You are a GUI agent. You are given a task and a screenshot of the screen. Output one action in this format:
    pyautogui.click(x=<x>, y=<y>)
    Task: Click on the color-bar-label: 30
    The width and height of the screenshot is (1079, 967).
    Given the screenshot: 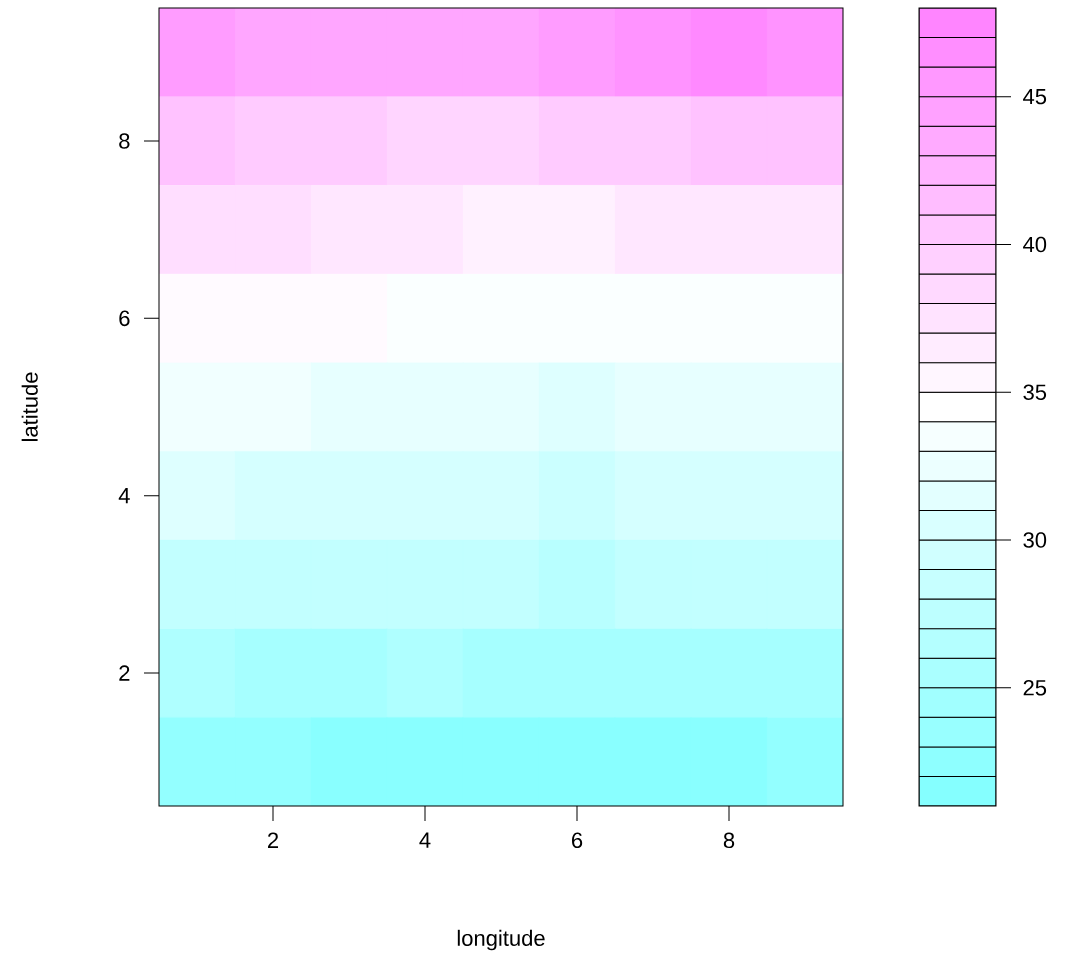 What is the action you would take?
    pyautogui.click(x=1035, y=540)
    